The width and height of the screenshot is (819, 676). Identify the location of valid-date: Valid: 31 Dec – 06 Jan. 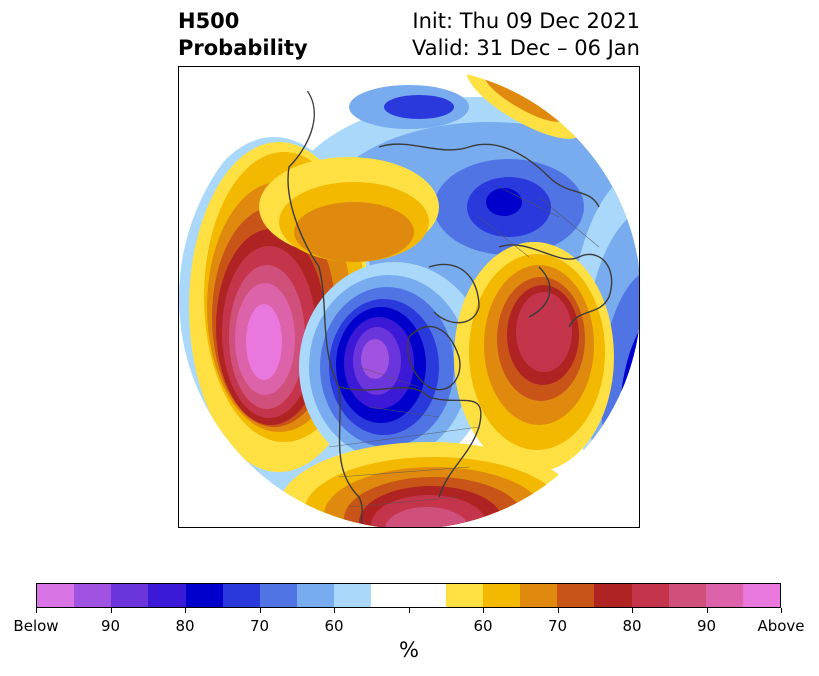
(525, 48).